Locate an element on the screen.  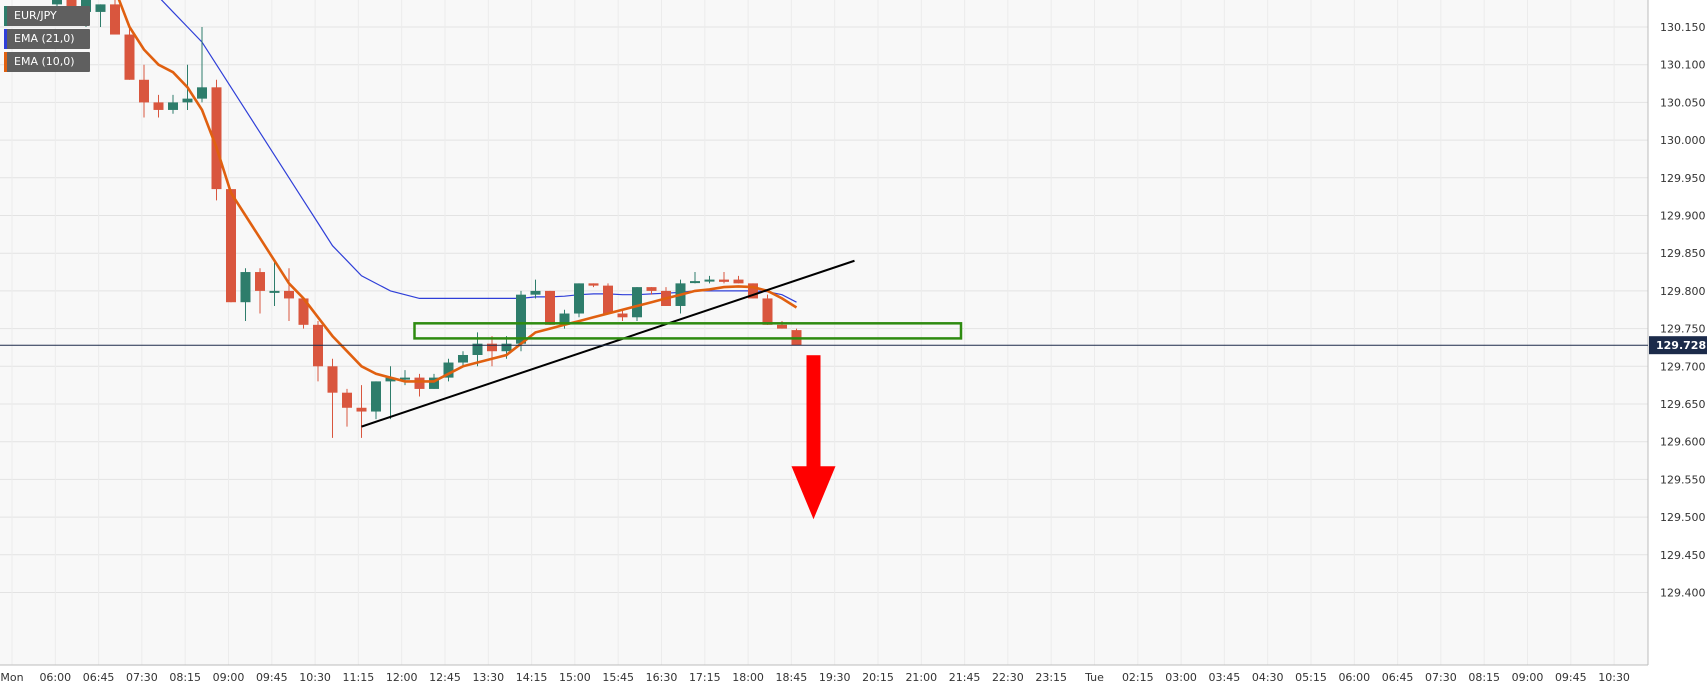
x-tick-label: 22:30 is located at coordinates (1008, 677).